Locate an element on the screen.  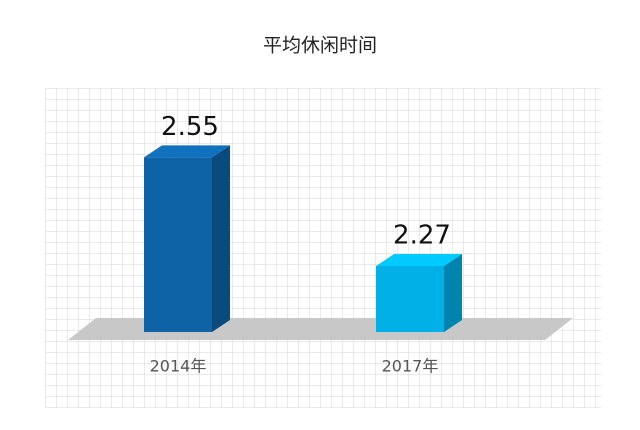
x-tick-label: 2014年 is located at coordinates (178, 366).